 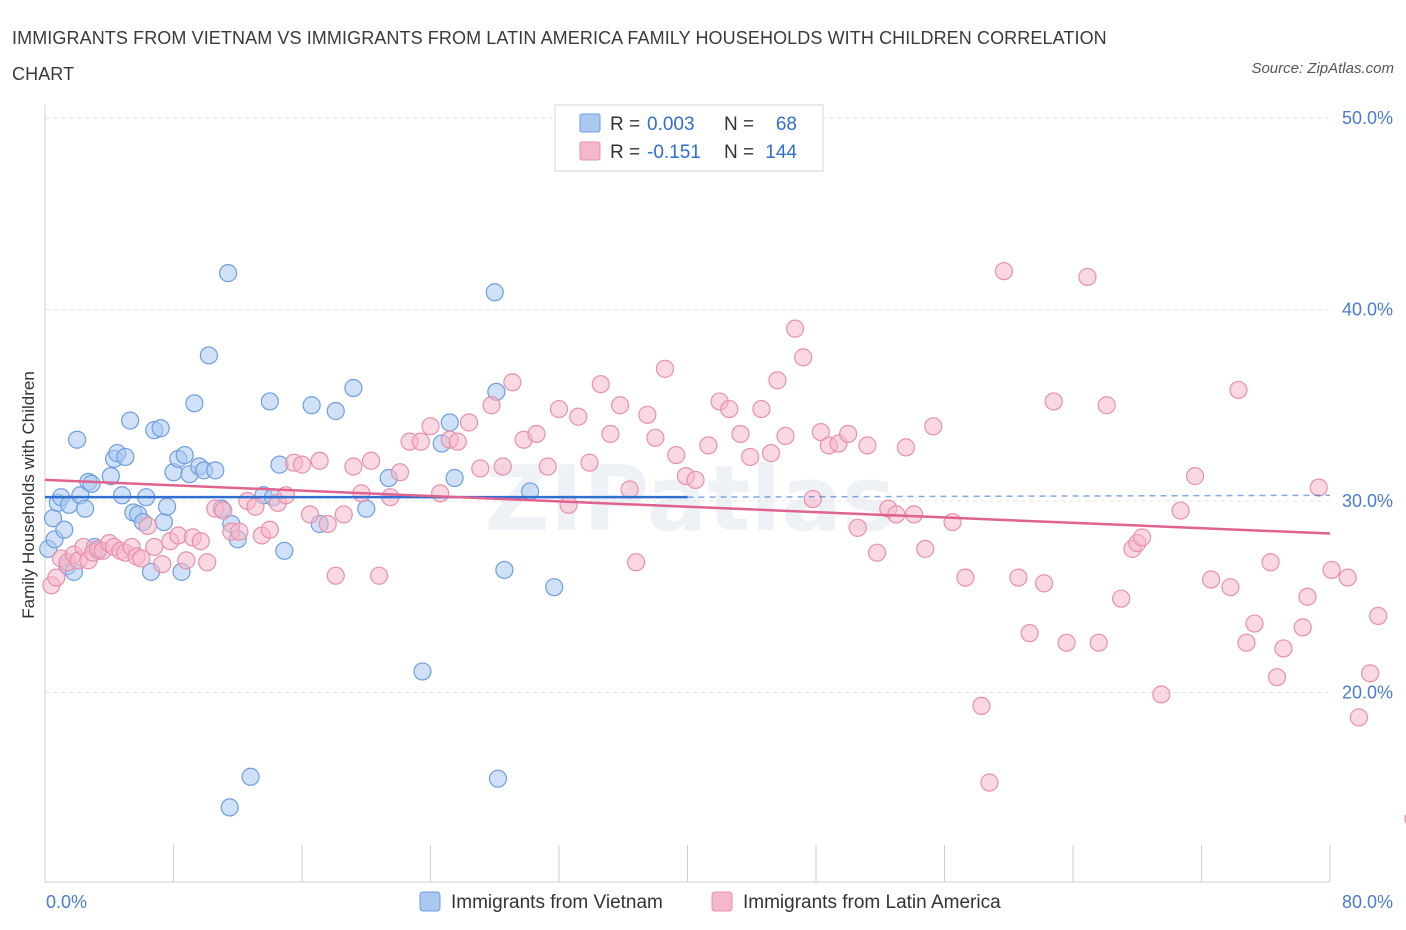 I want to click on bottom-legend-swatch-vietnam, so click(x=430, y=901).